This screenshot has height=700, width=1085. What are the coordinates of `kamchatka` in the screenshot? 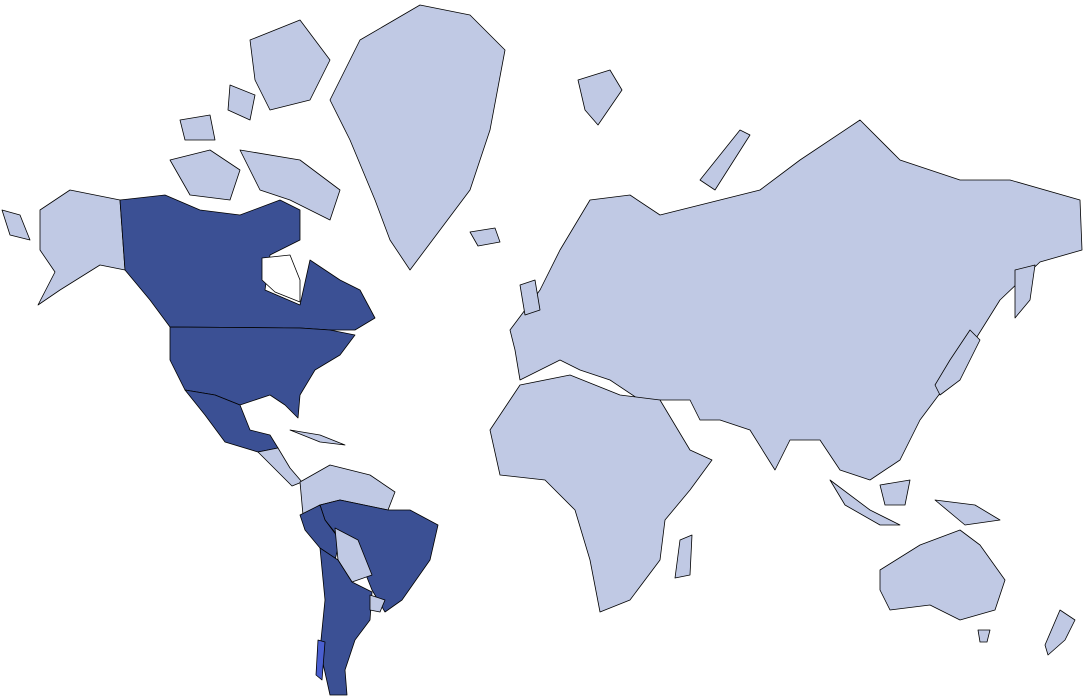 It's located at (1025, 291).